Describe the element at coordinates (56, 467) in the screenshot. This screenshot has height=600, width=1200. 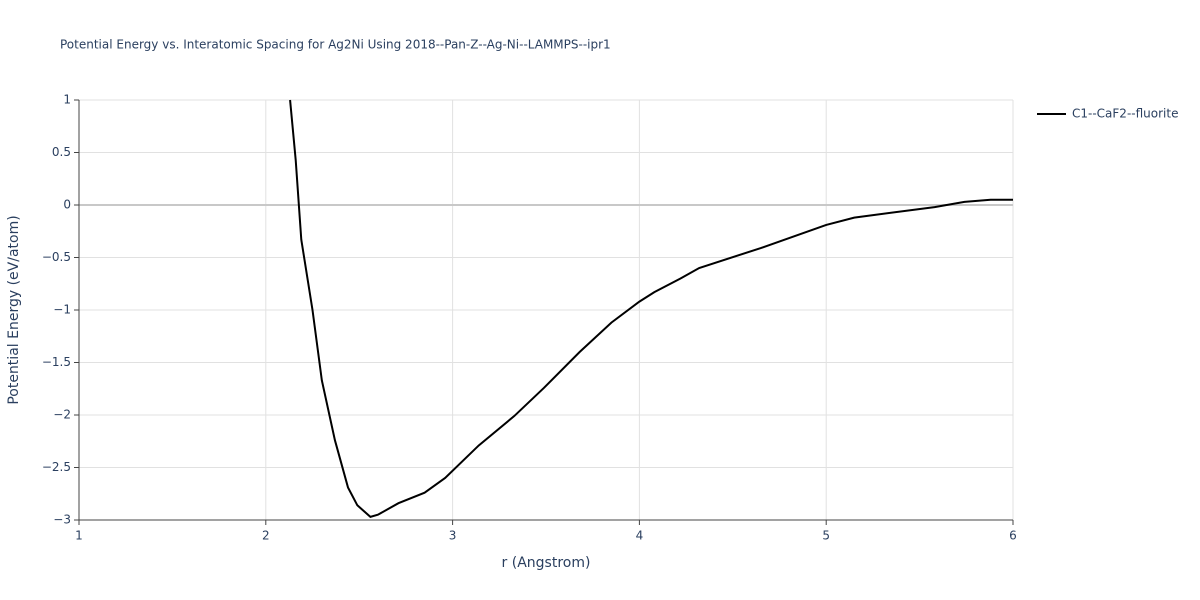
I see `y-tick-label: −2.5` at that location.